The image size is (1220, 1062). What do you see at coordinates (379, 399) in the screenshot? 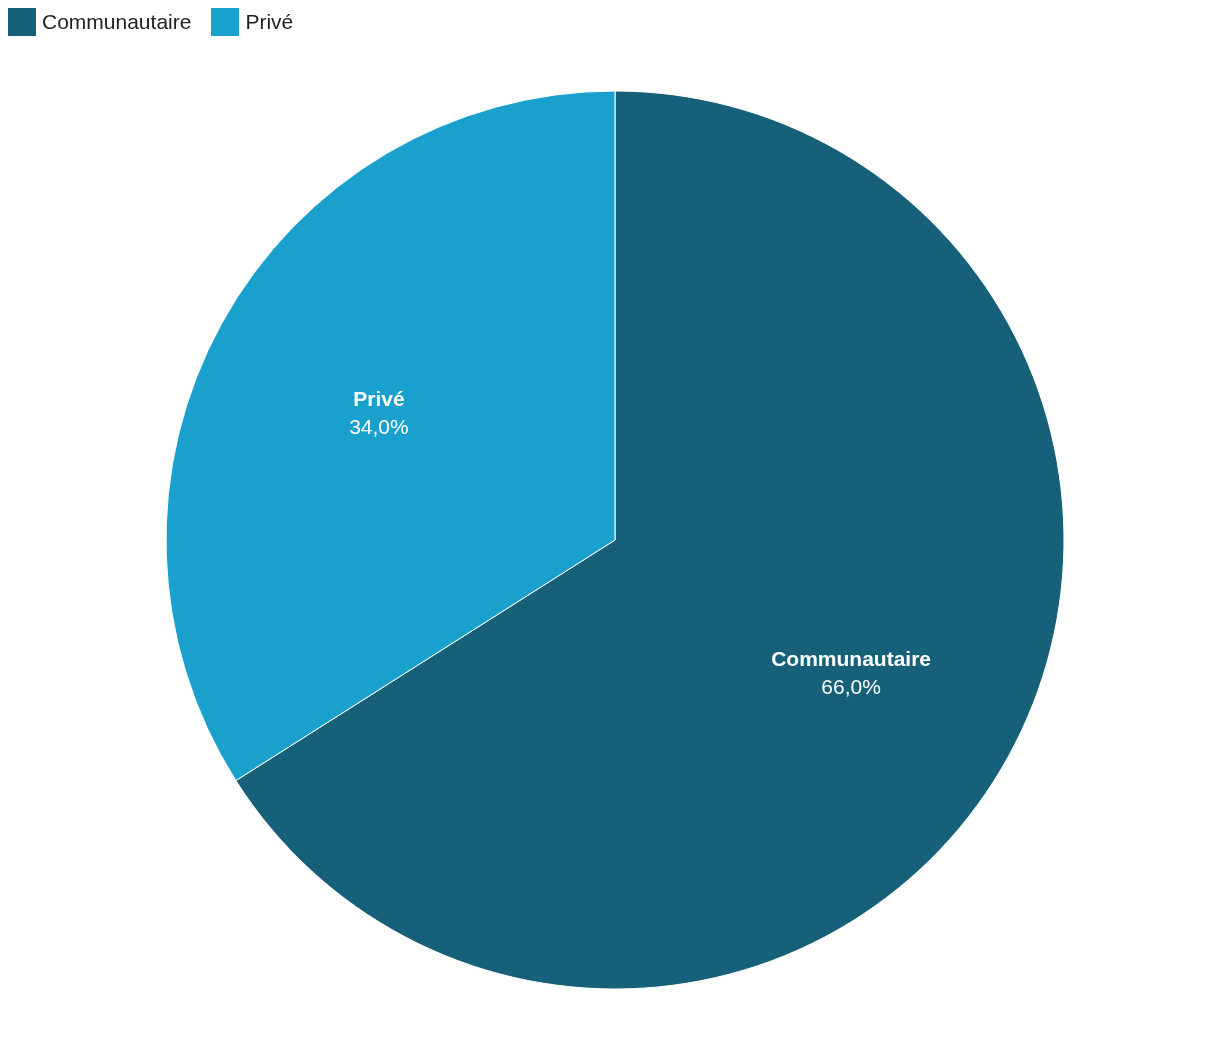
I see `slice-label: Privé` at bounding box center [379, 399].